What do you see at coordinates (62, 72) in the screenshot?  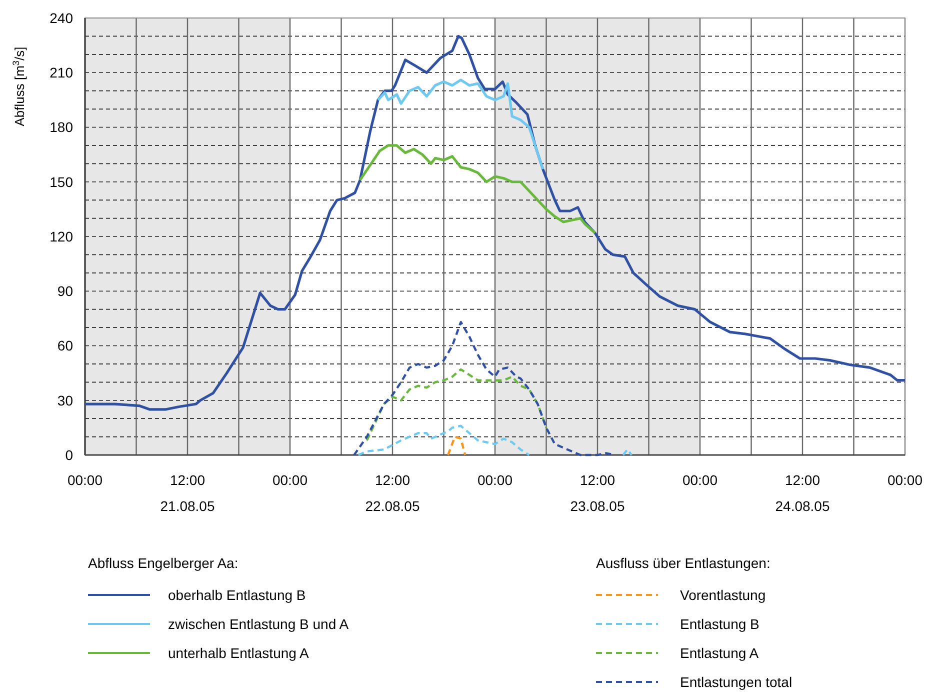 I see `y-tick-label: 210` at bounding box center [62, 72].